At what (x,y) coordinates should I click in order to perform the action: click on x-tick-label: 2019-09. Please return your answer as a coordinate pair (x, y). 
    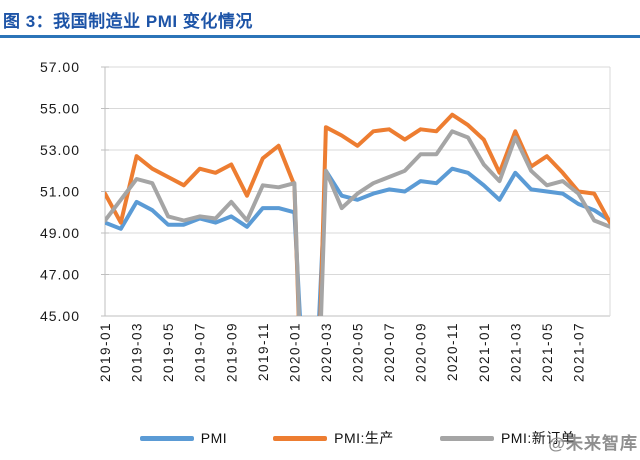
    Looking at the image, I should click on (231, 352).